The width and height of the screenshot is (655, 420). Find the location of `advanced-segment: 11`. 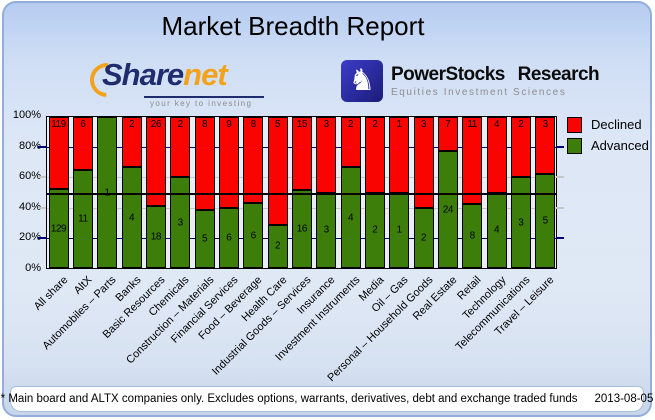

advanced-segment: 11 is located at coordinates (82, 219).